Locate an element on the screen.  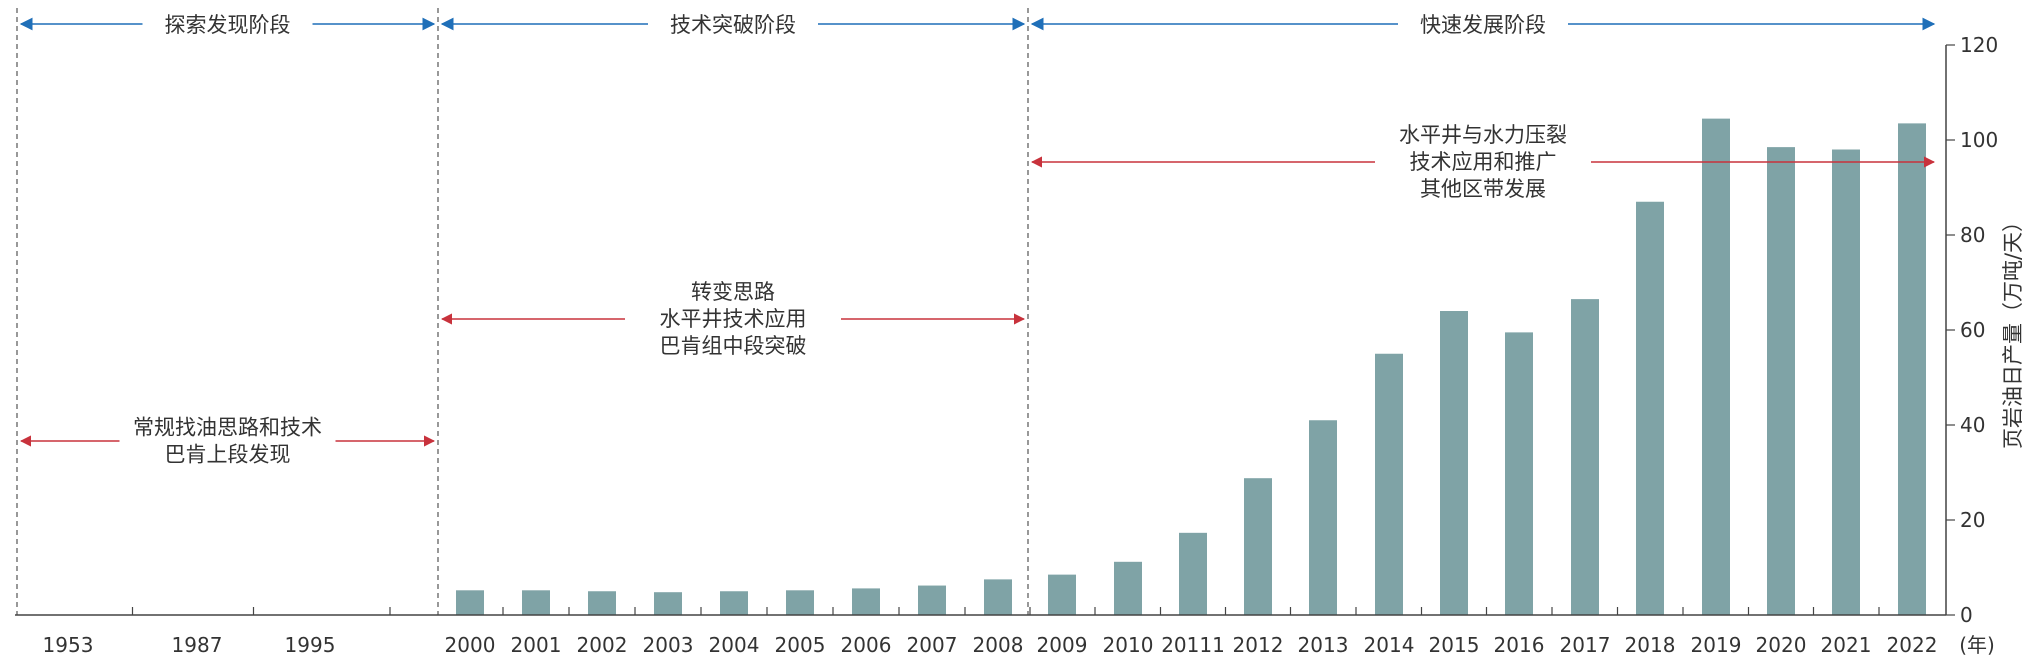
bar-2018 is located at coordinates (1650, 408).